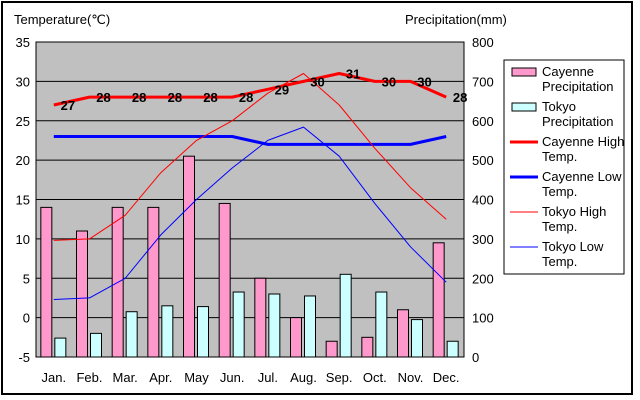 This screenshot has width=640, height=400. I want to click on right-tick-label-6: 200, so click(483, 278).